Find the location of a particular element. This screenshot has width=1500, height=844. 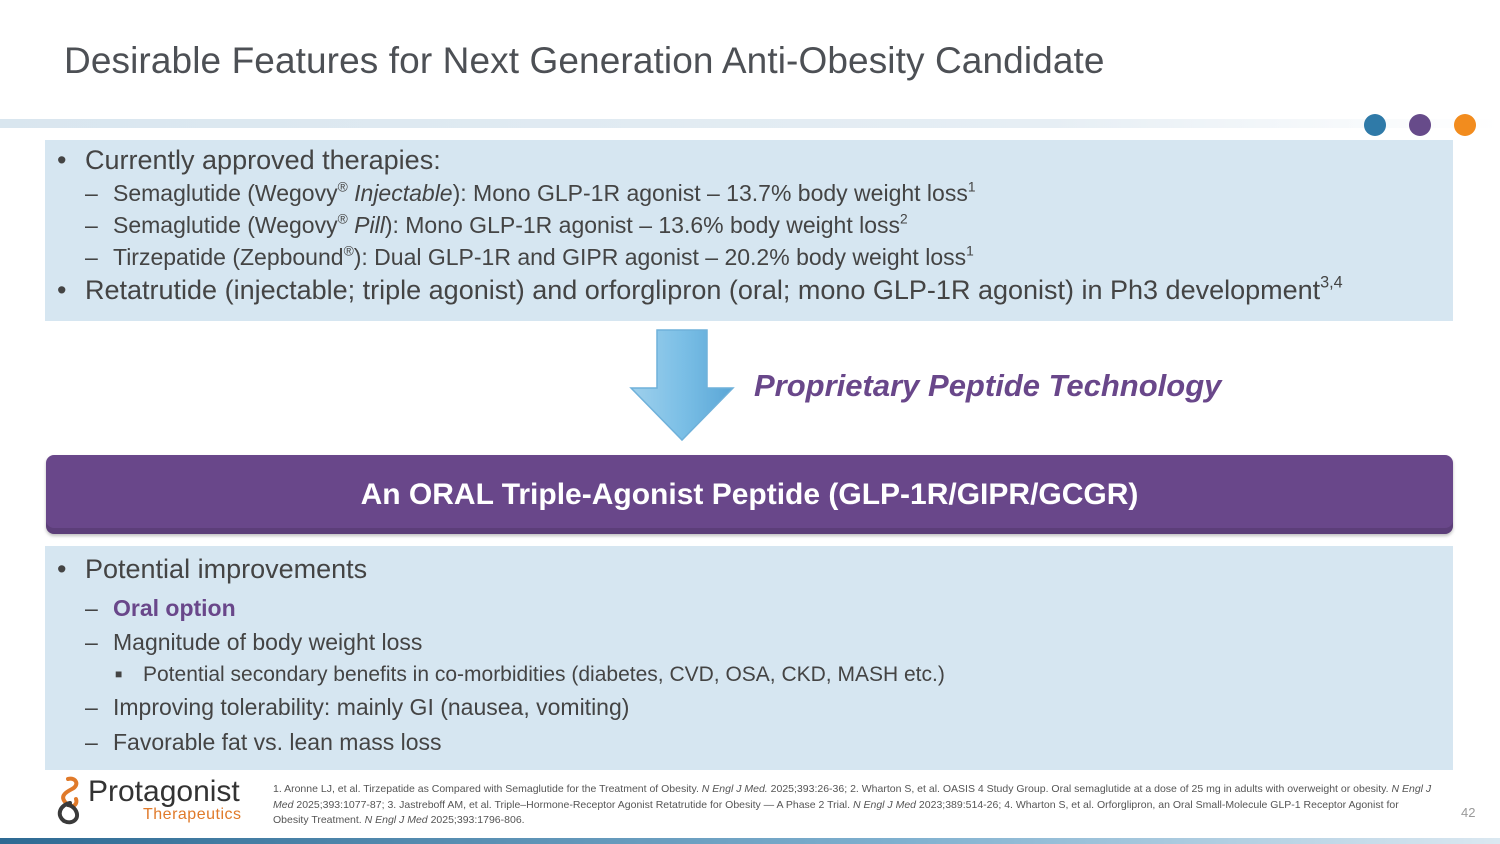

protagonist-logo-icon is located at coordinates (68, 800).